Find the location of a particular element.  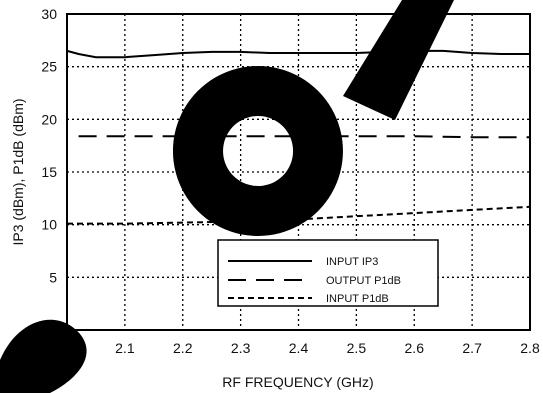

legend-label-input-p1db: INPUT P1dB is located at coordinates (357, 299).